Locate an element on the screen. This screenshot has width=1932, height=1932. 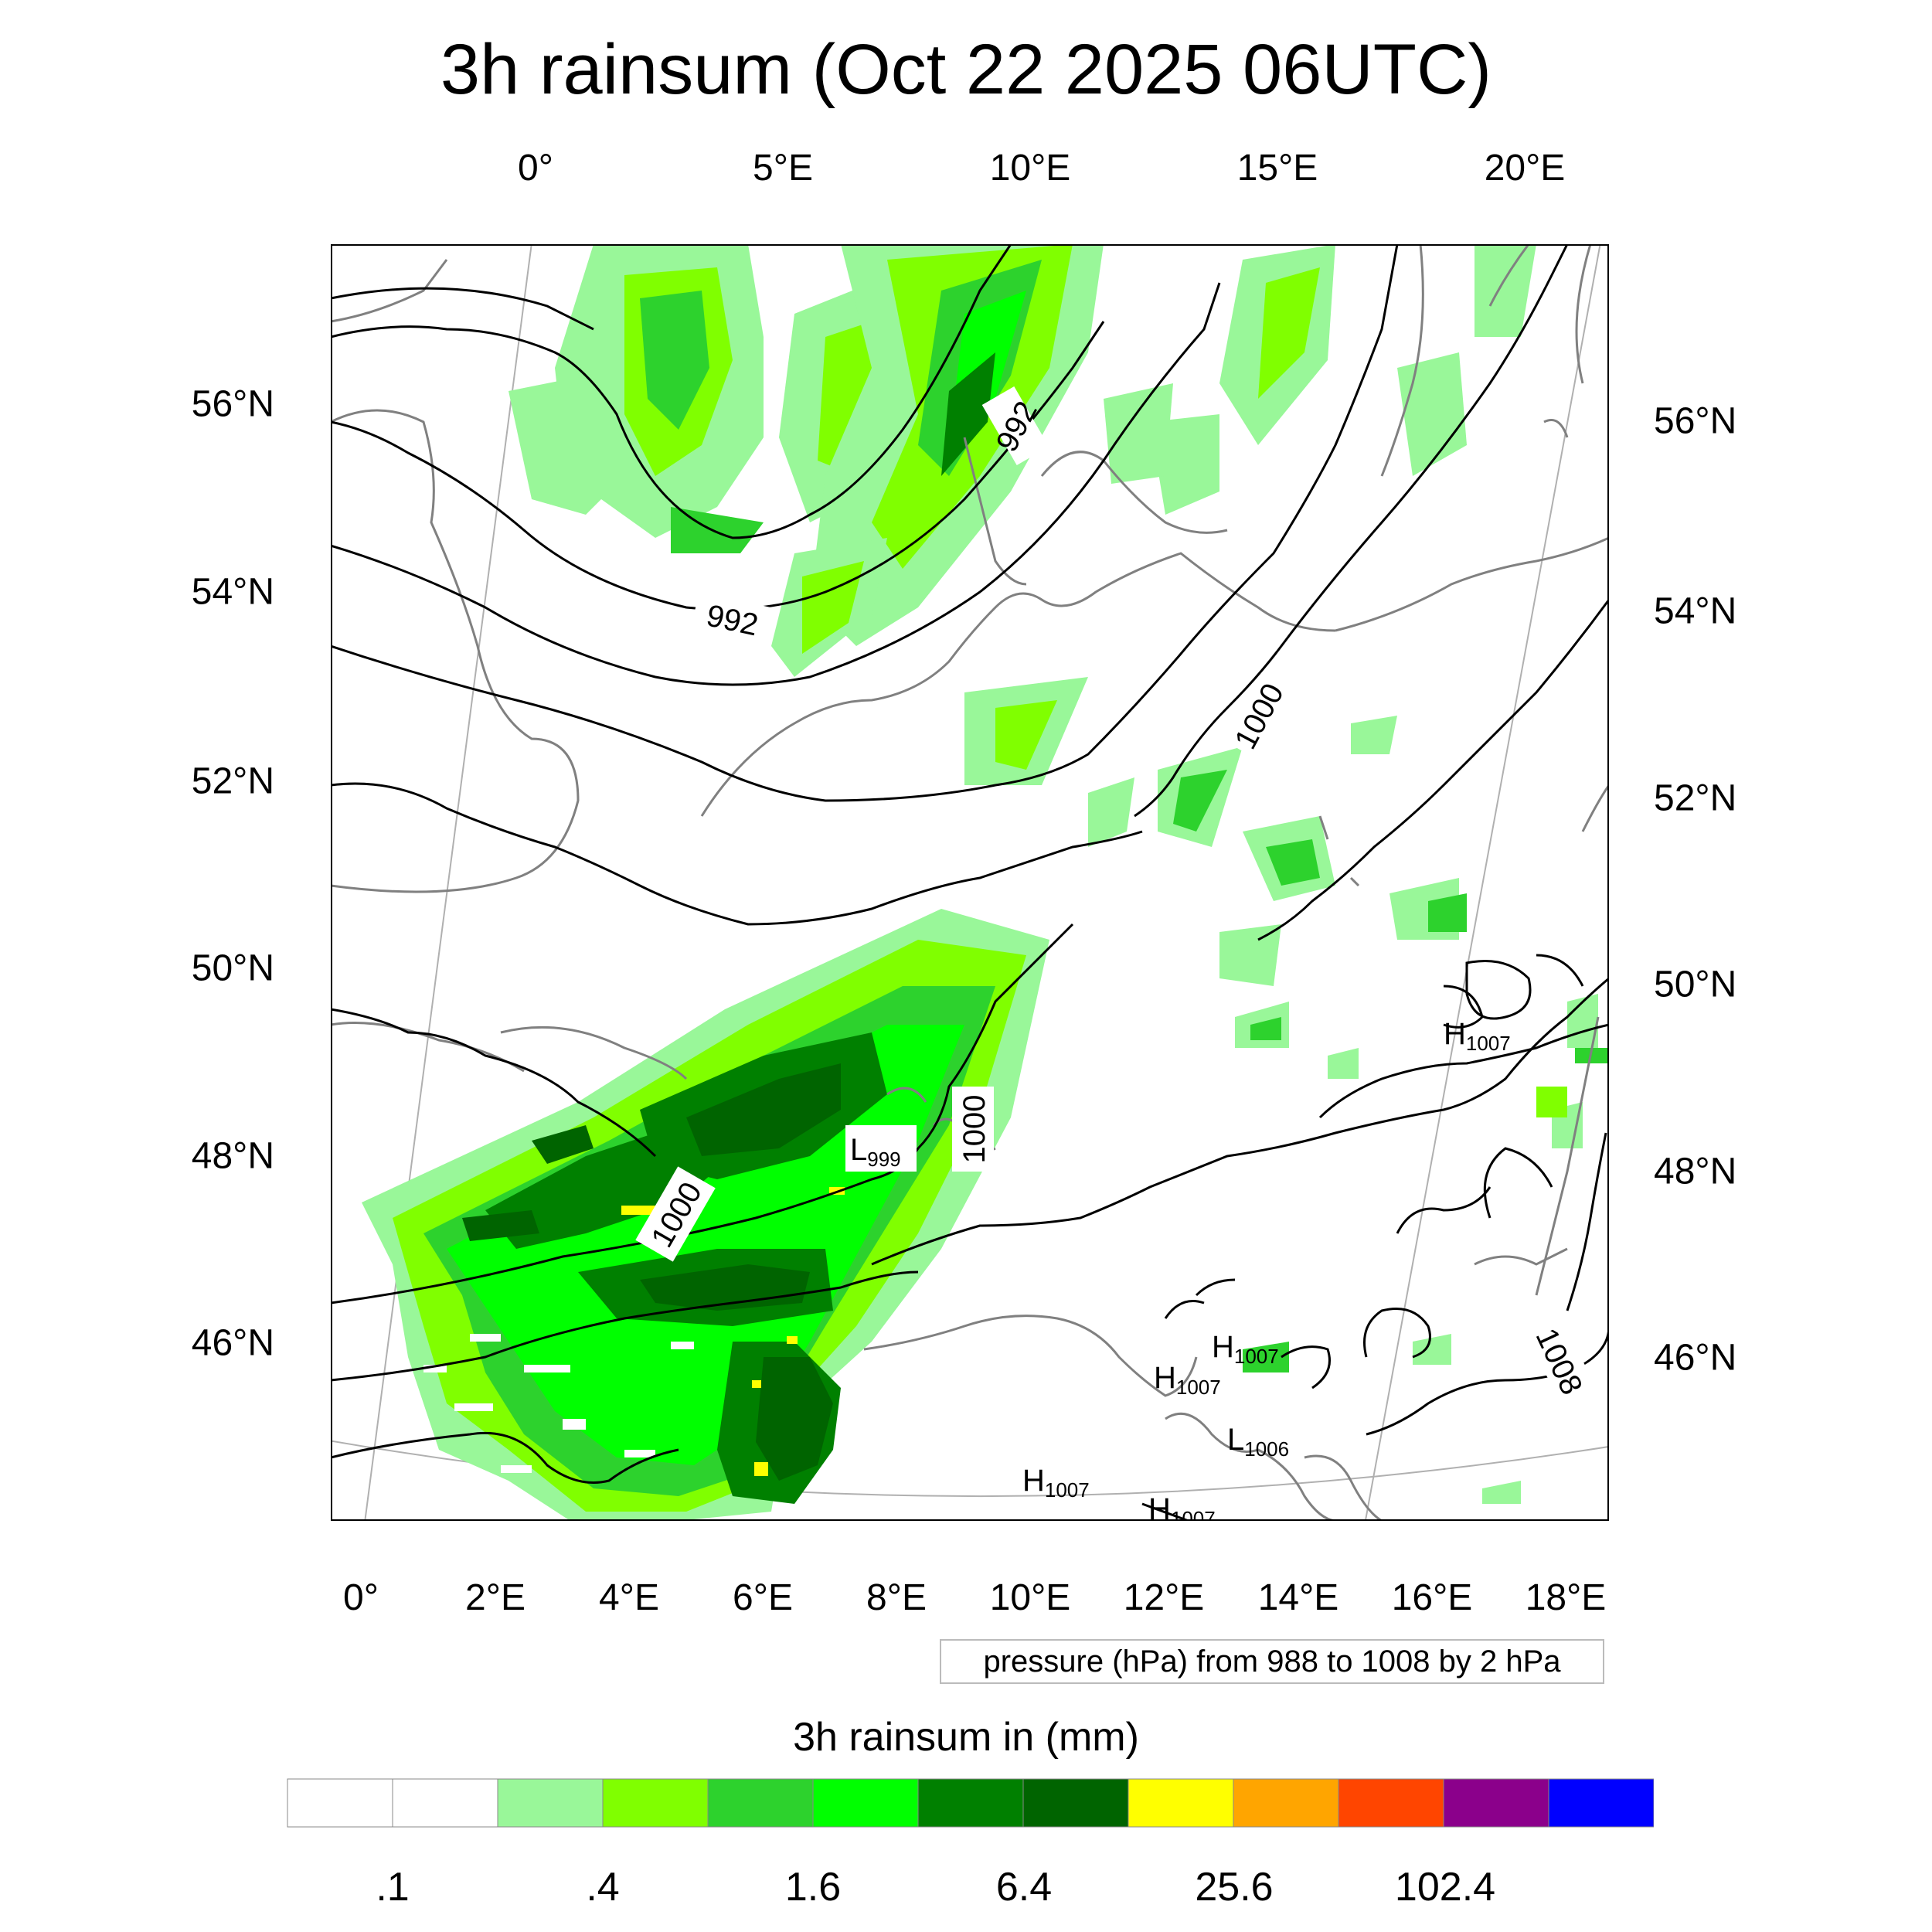
right-lat-label: 48°N is located at coordinates (1696, 1171).